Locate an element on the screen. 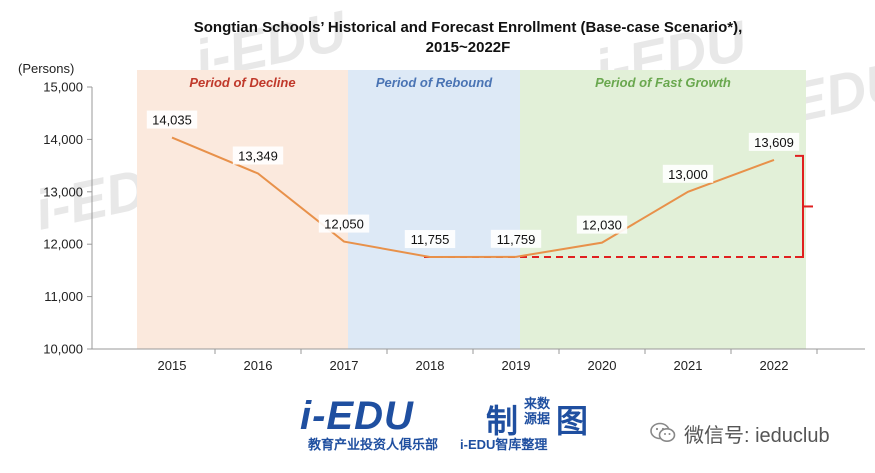 Image resolution: width=875 pixels, height=473 pixels. data-label: 13,349 is located at coordinates (258, 156).